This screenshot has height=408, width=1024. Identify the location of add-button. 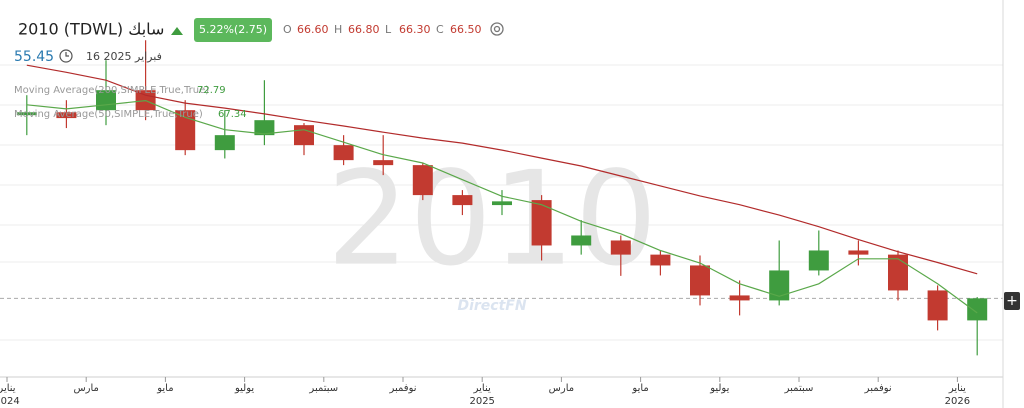
(1012, 301).